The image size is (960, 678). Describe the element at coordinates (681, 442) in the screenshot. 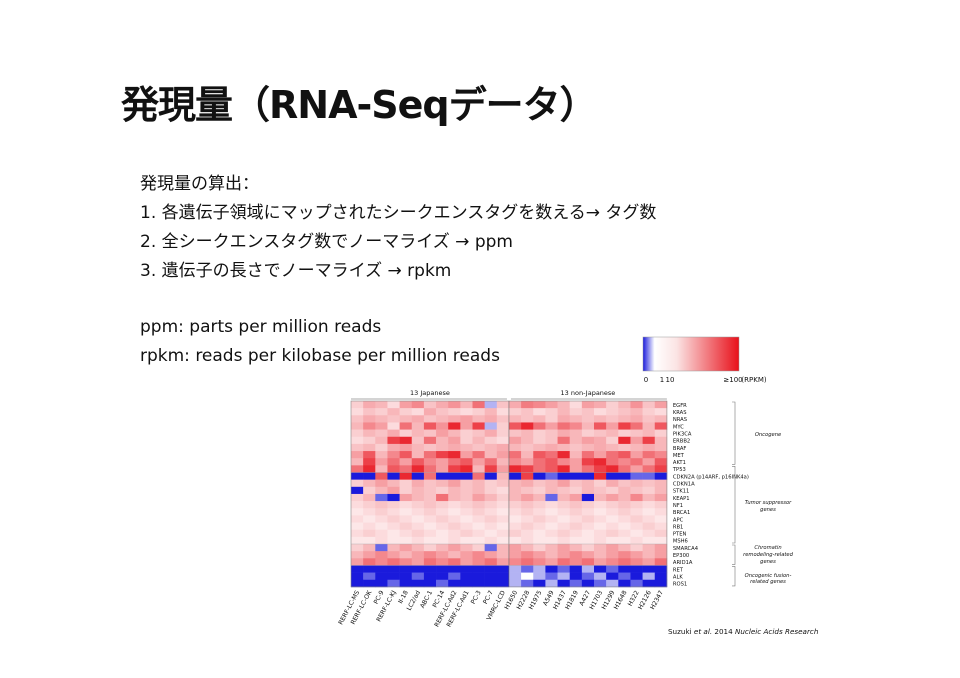

I see `row-label: ERBB2` at that location.